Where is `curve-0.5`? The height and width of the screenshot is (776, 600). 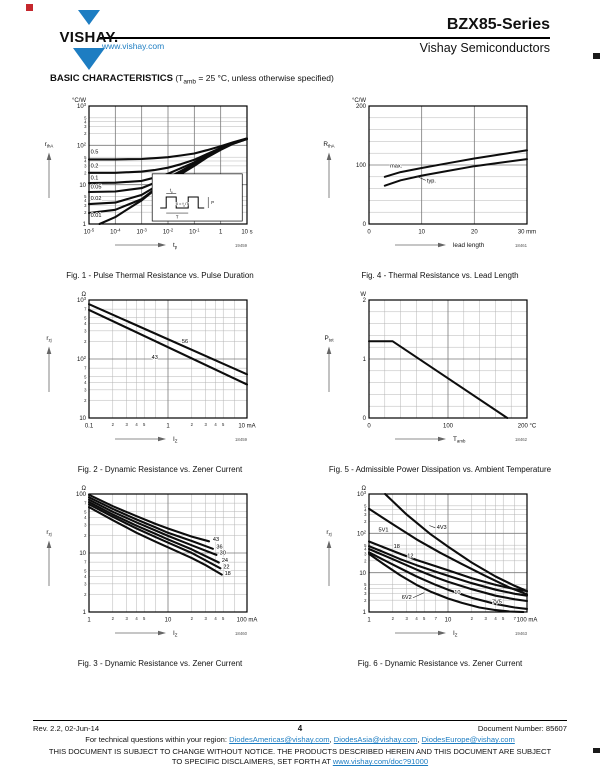
curve-0.5 is located at coordinates (168, 149).